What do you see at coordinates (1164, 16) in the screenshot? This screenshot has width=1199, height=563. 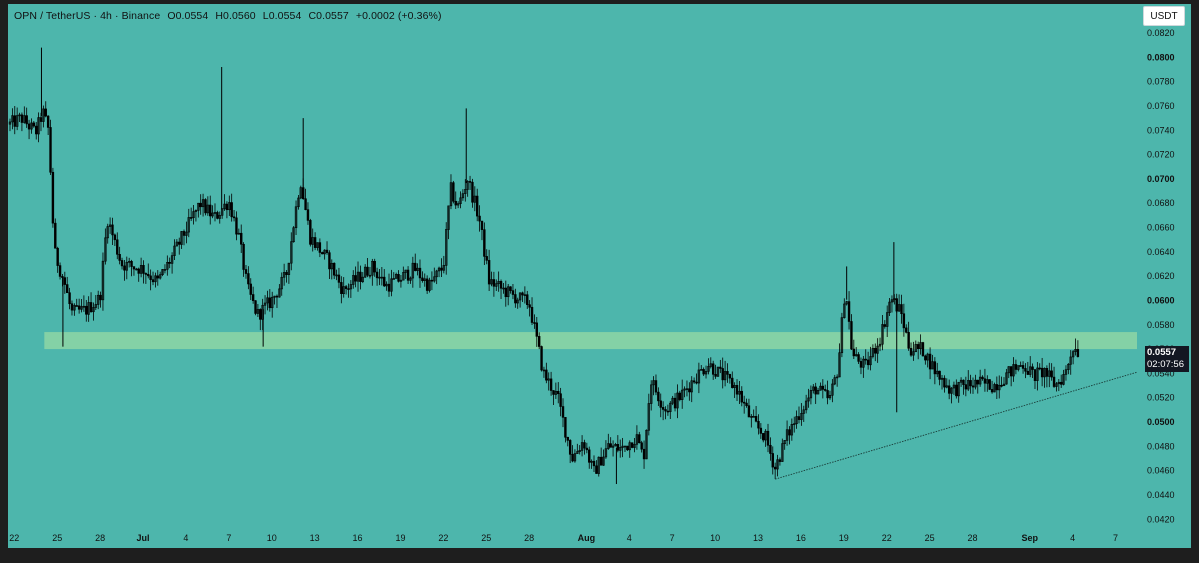 I see `currency-button: USDT` at bounding box center [1164, 16].